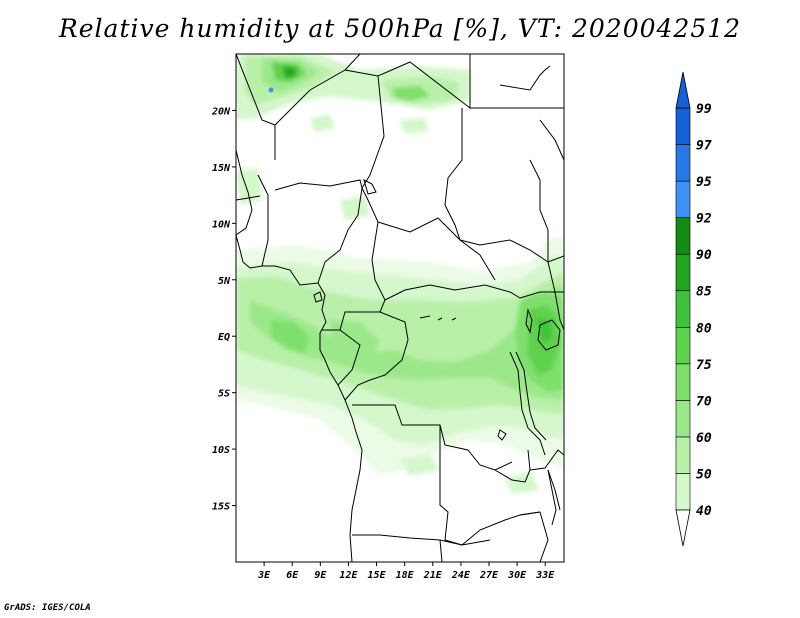 The height and width of the screenshot is (618, 800). What do you see at coordinates (263, 220) in the screenshot?
I see `border-benin-togo` at bounding box center [263, 220].